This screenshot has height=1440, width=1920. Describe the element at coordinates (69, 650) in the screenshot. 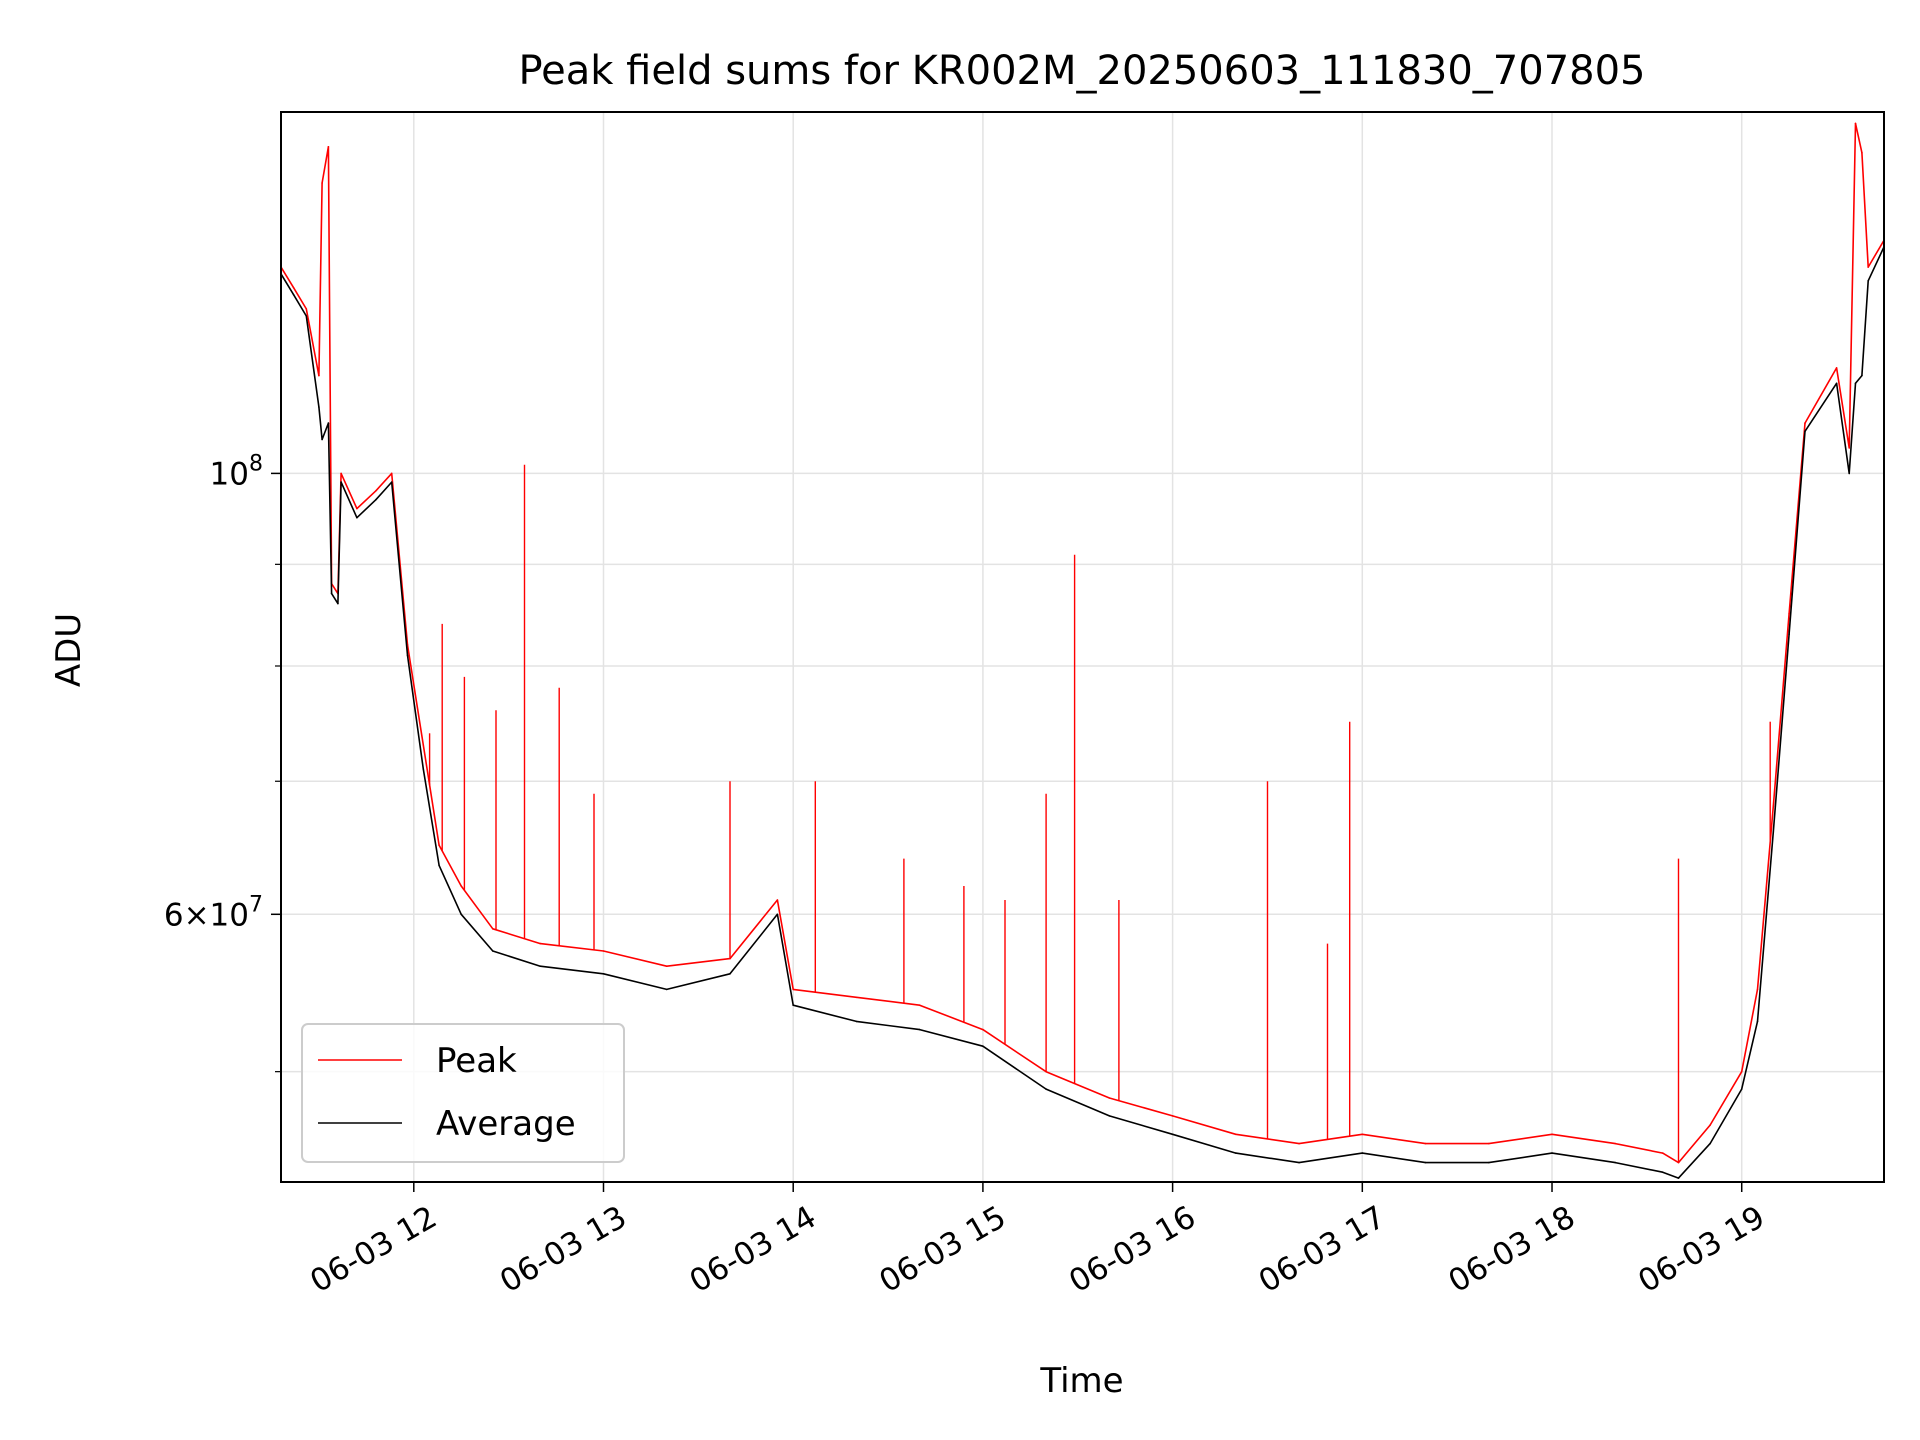

I see `y-axis-label: ADU` at that location.